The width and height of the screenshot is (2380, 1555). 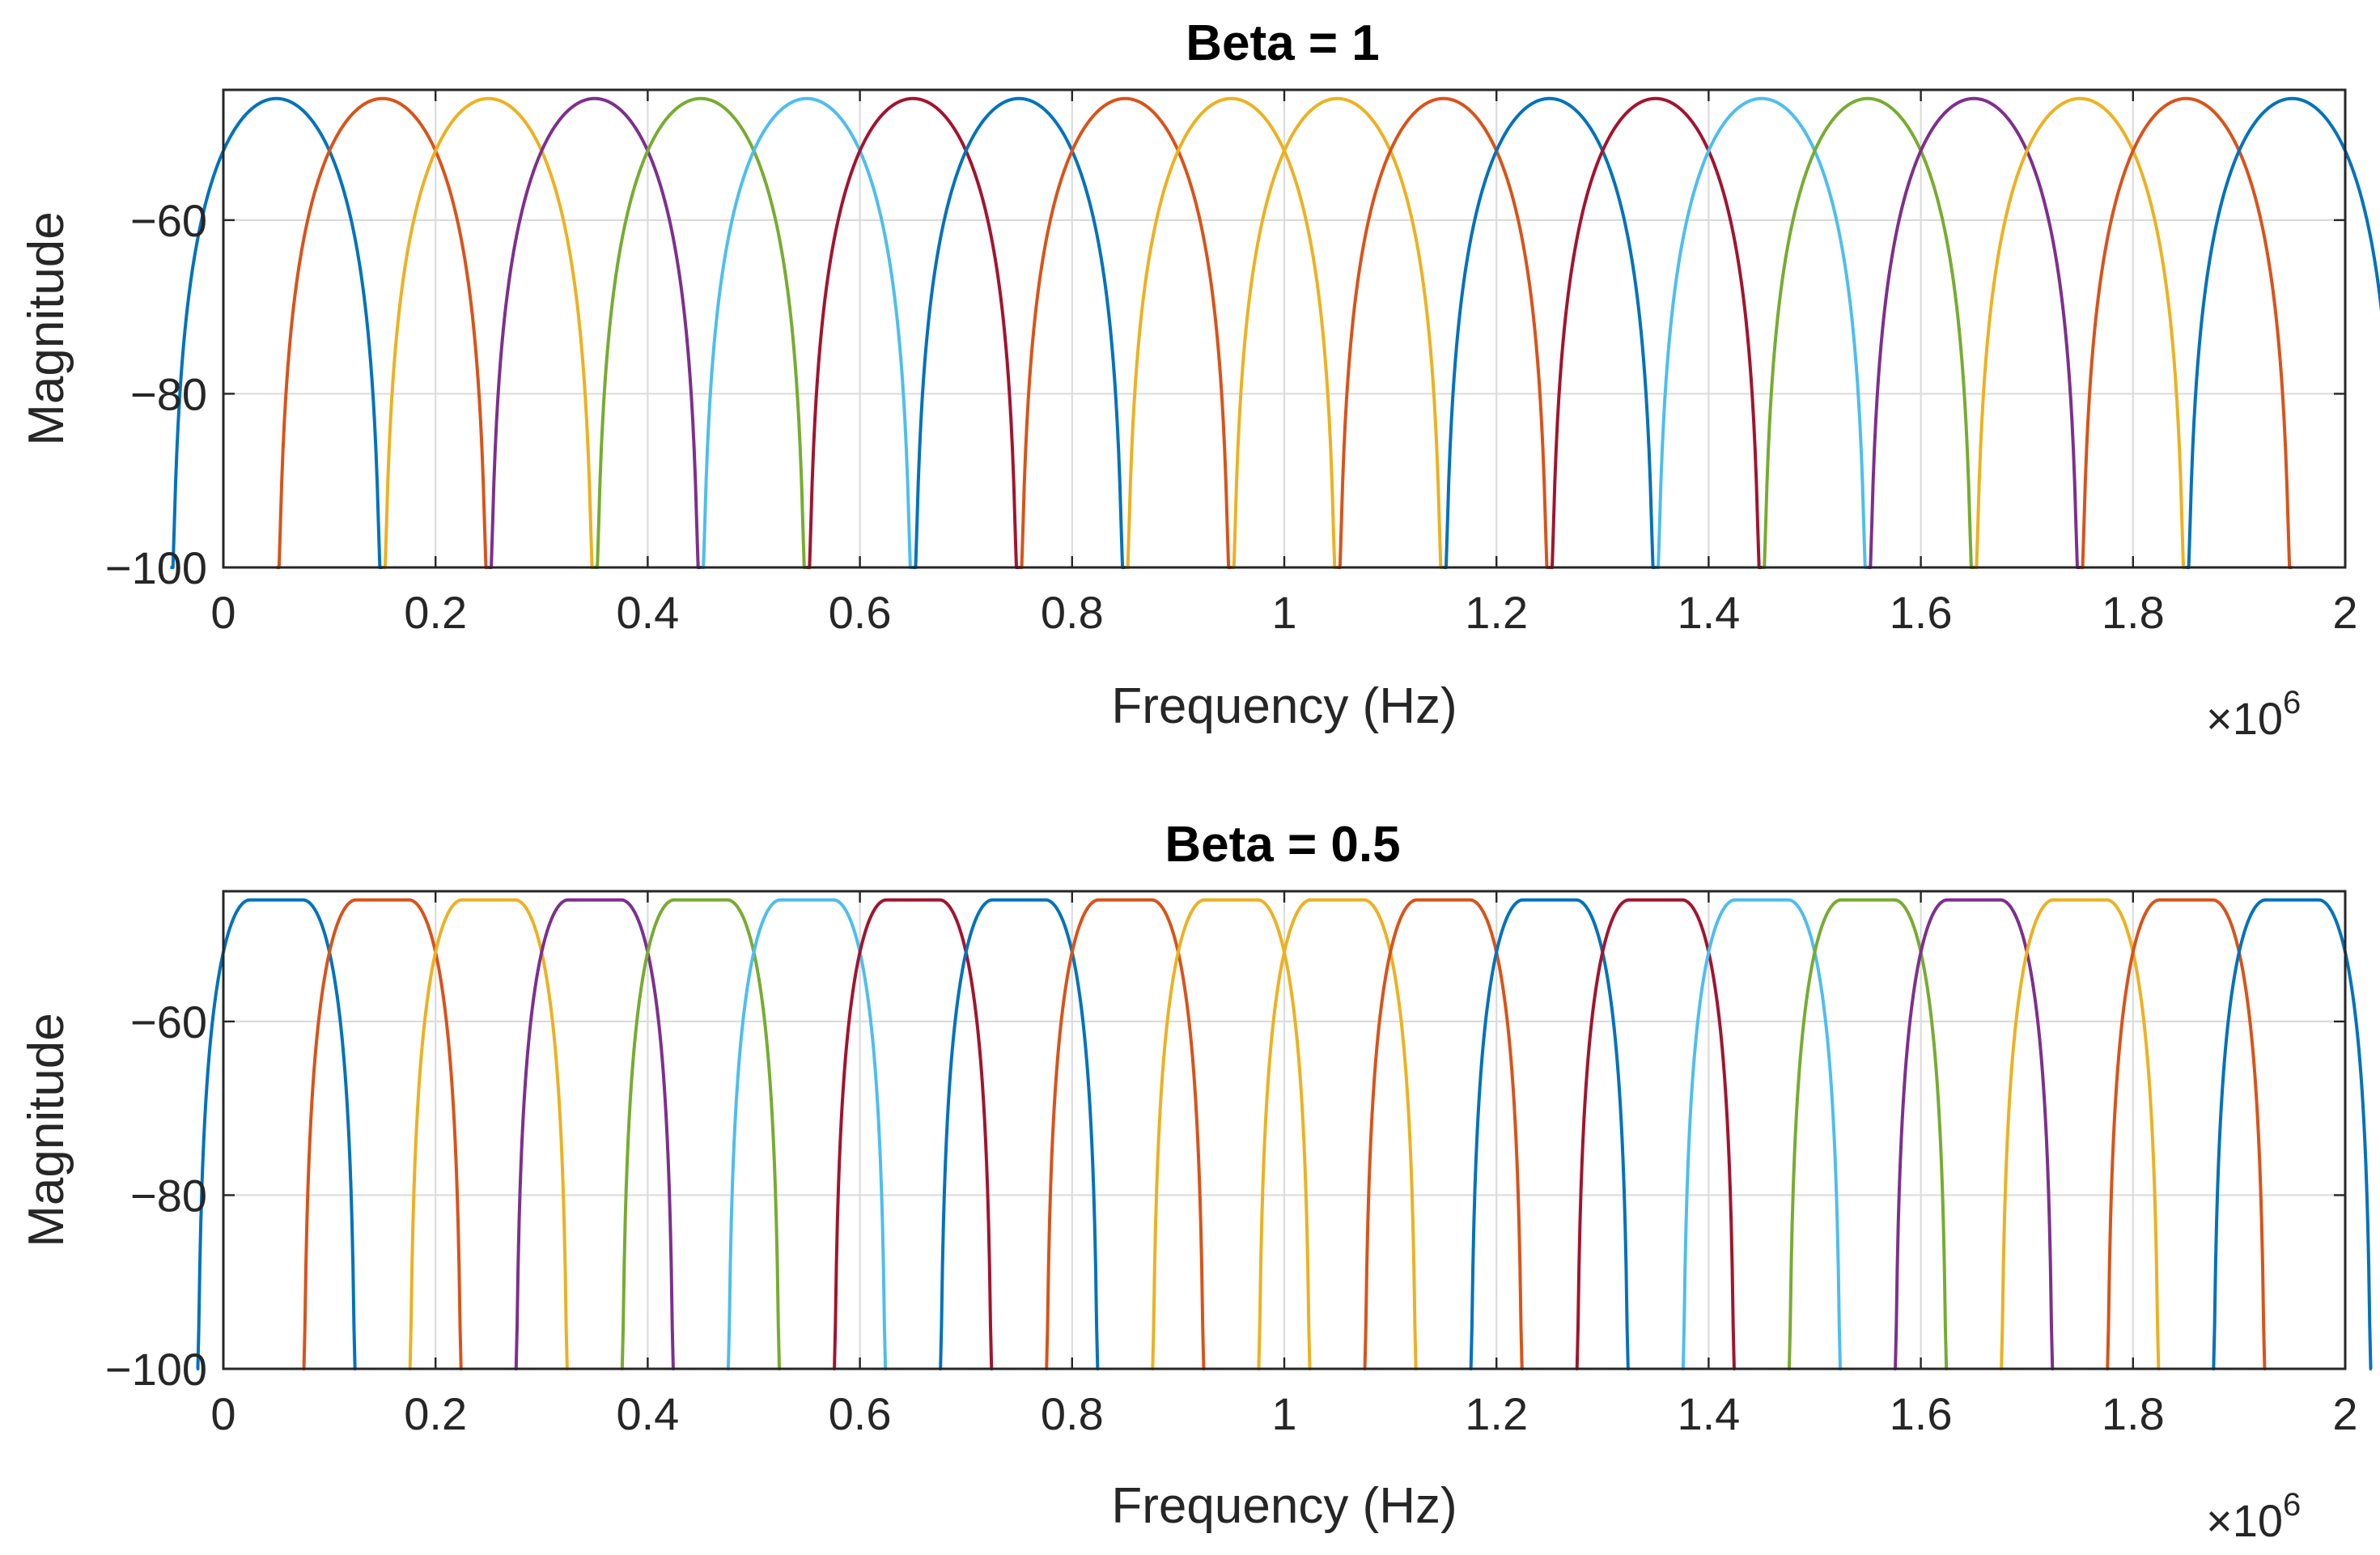 I want to click on chart-title: Beta = 1, so click(x=1283, y=43).